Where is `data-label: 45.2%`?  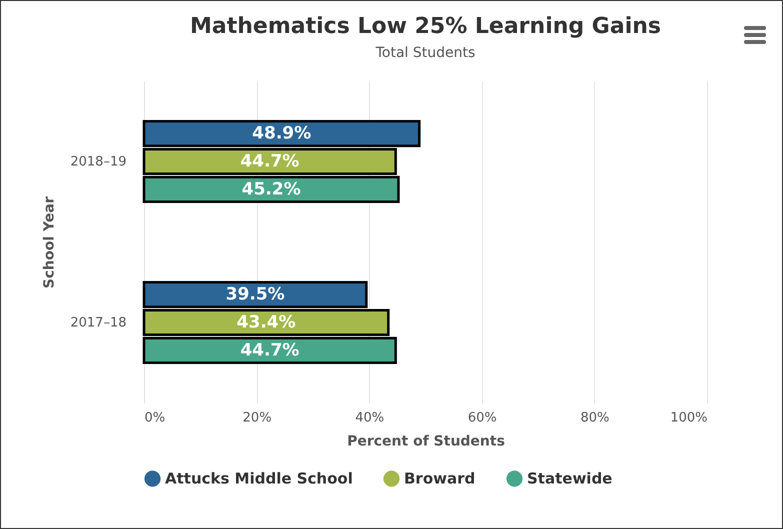 data-label: 45.2% is located at coordinates (271, 189).